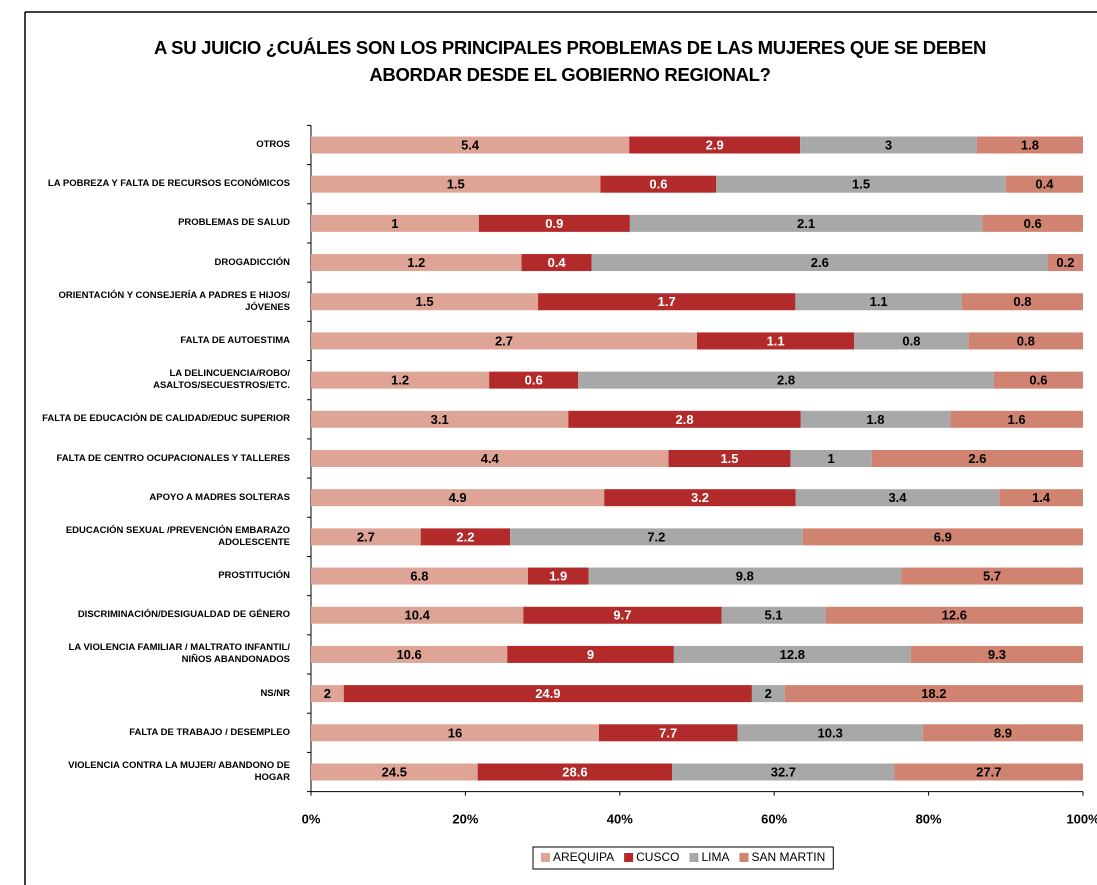  I want to click on data-label: 2.1, so click(806, 223).